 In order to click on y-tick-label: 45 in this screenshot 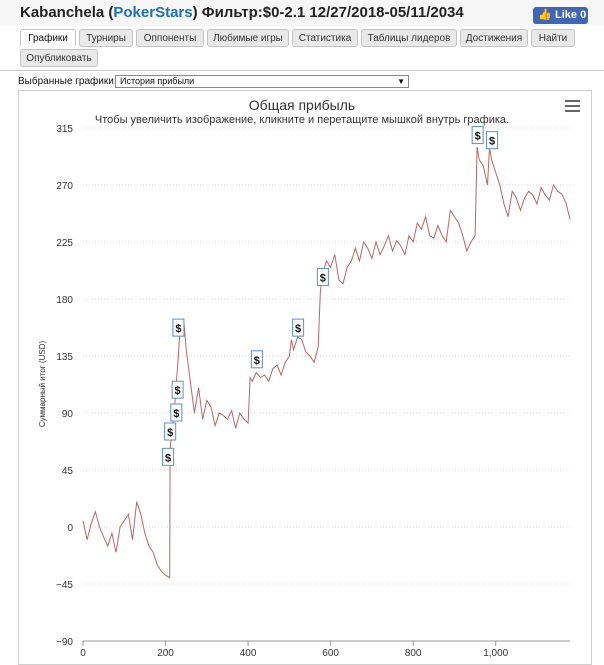, I will do `click(68, 471)`.